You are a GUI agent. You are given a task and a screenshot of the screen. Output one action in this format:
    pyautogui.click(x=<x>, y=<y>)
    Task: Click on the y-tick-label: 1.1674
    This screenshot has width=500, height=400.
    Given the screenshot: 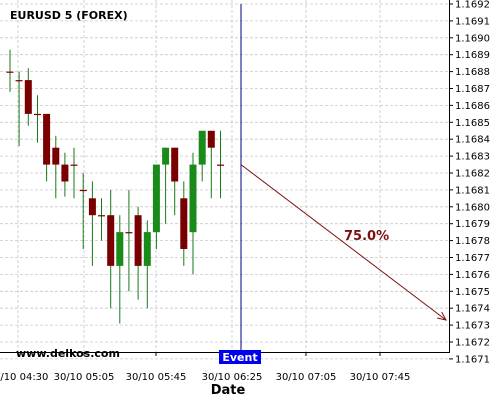 What is the action you would take?
    pyautogui.click(x=472, y=309)
    